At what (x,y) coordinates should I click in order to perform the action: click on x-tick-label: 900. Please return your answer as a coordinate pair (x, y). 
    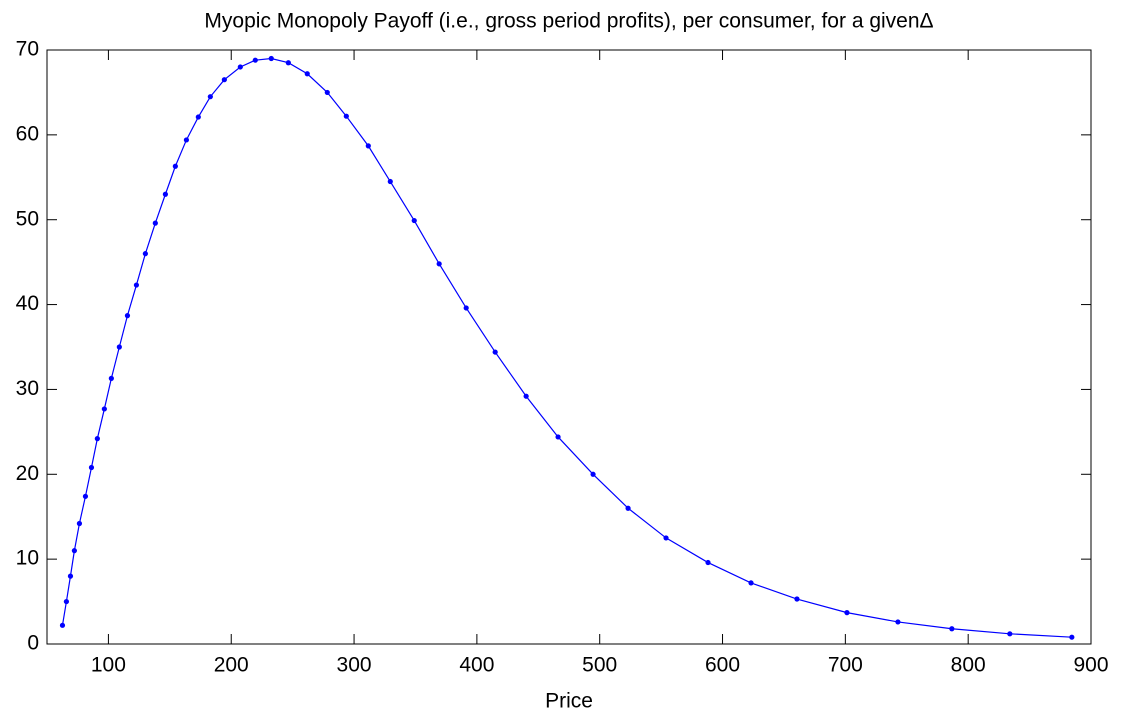
    Looking at the image, I should click on (1090, 665).